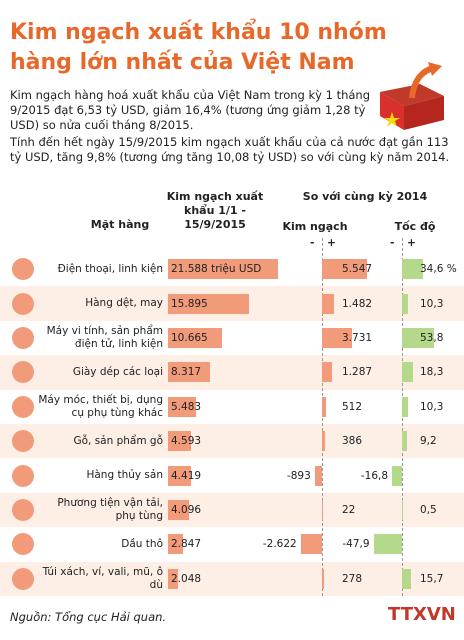 This screenshot has width=464, height=640. Describe the element at coordinates (124, 475) in the screenshot. I see `category-label: Hàng thủy sản` at that location.